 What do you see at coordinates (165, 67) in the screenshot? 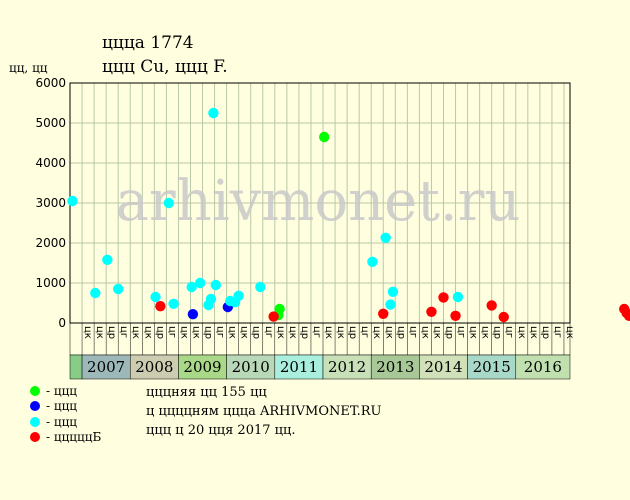
I see `chart-subtitle: ццц Cu, ццц F.` at bounding box center [165, 67].